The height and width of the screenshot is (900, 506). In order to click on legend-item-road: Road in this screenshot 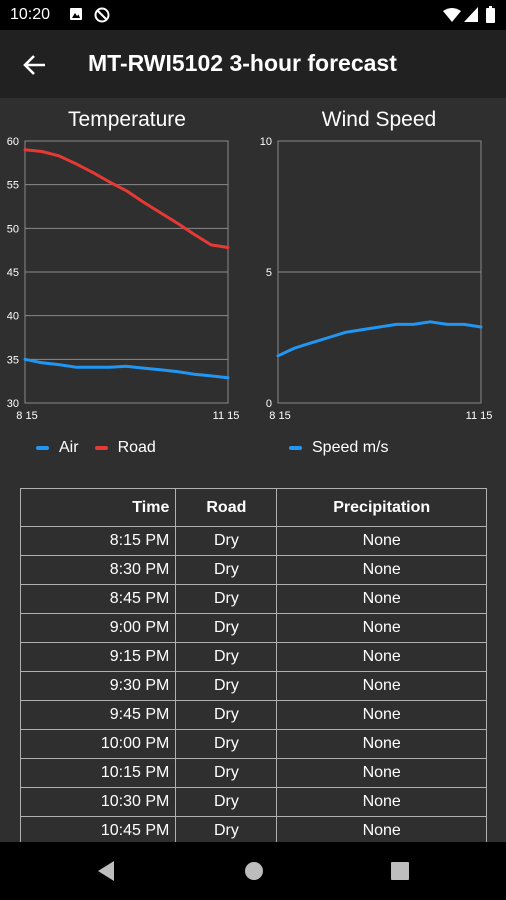, I will do `click(125, 448)`.